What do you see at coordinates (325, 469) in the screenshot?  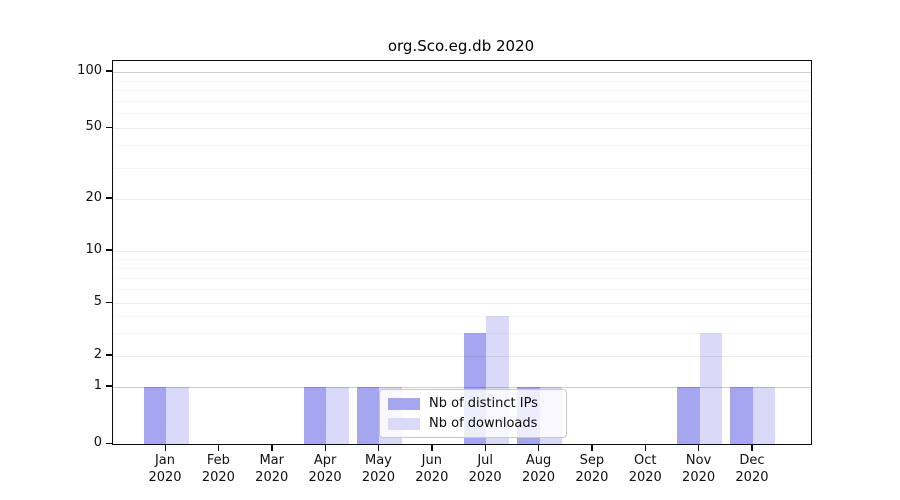 I see `x-tick-label-apr: Apr 2020` at bounding box center [325, 469].